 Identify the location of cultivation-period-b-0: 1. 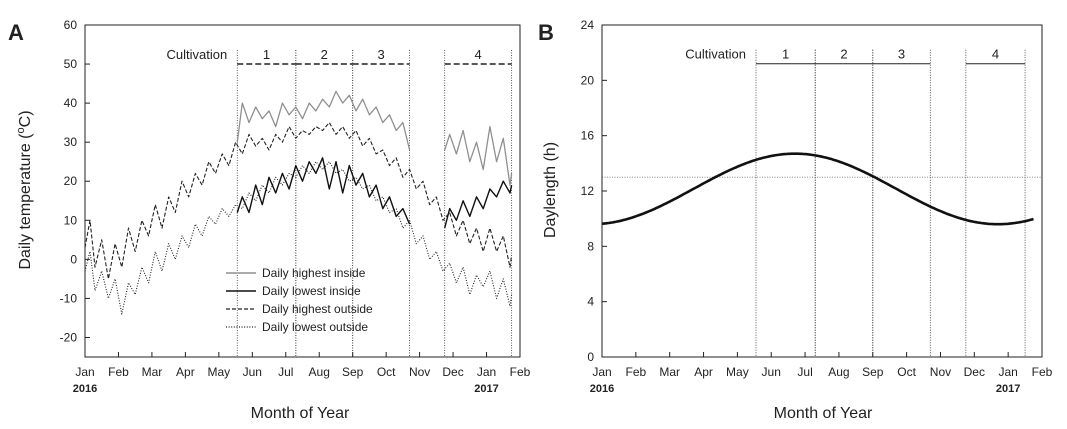
(785, 54).